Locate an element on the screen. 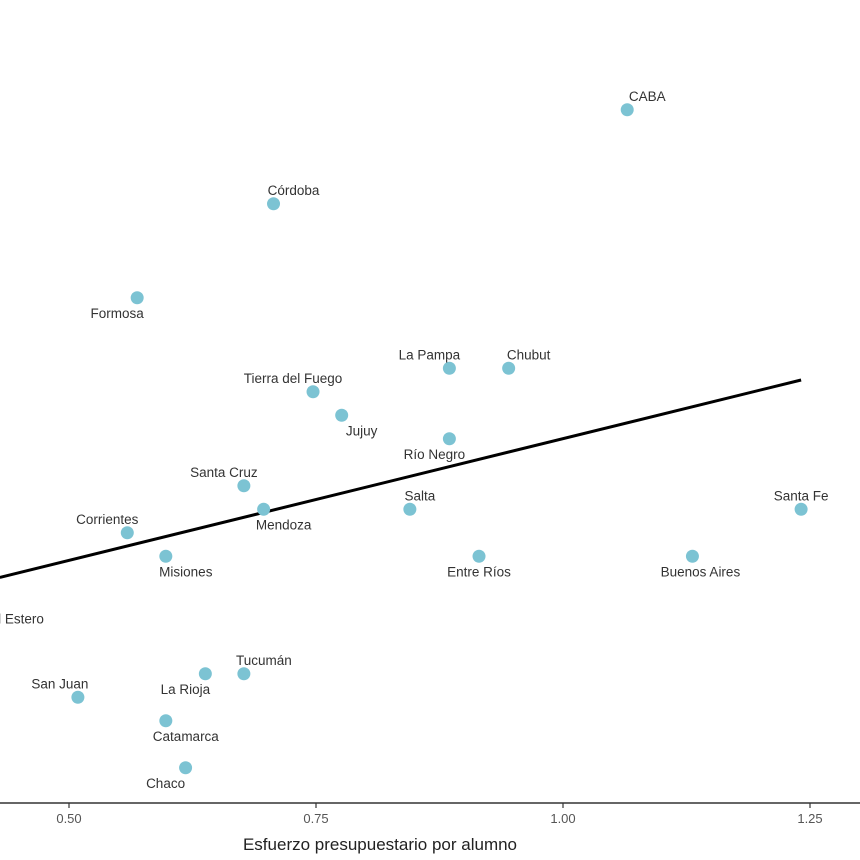 Image resolution: width=860 pixels, height=860 pixels. point-label: CABA is located at coordinates (647, 96).